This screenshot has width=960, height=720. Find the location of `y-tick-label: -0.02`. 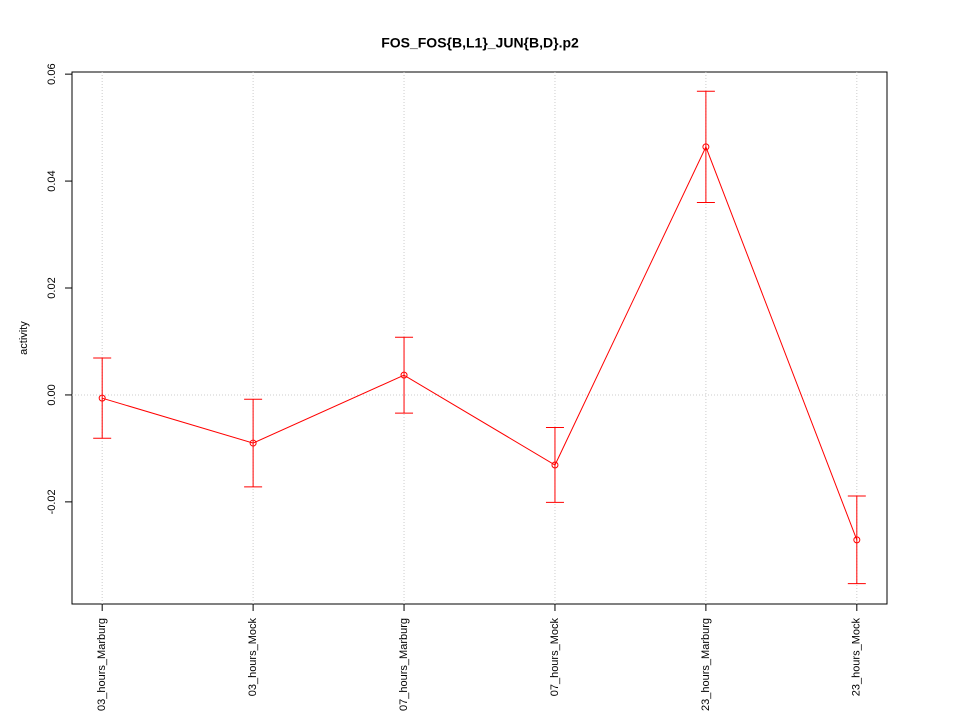

y-tick-label: -0.02 is located at coordinates (52, 501).